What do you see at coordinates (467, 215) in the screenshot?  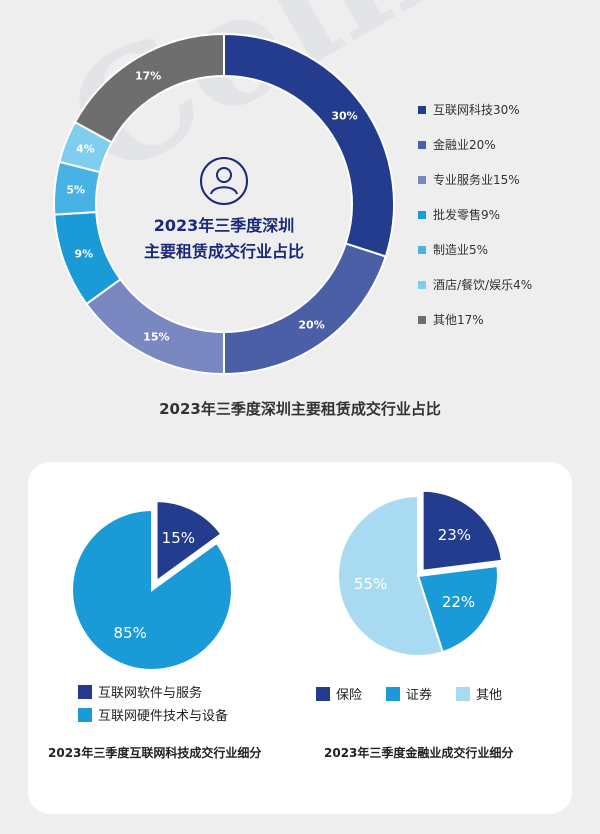 I see `legend-label: 批发零售9%` at bounding box center [467, 215].